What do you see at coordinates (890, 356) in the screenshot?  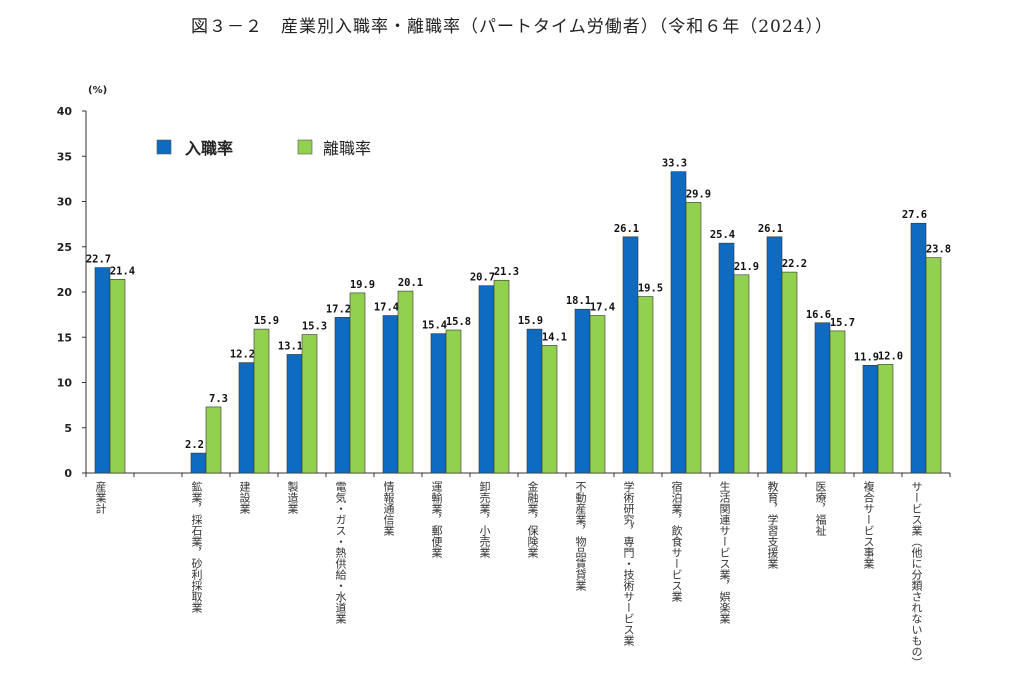 I see `data-label: 12.0` at bounding box center [890, 356].